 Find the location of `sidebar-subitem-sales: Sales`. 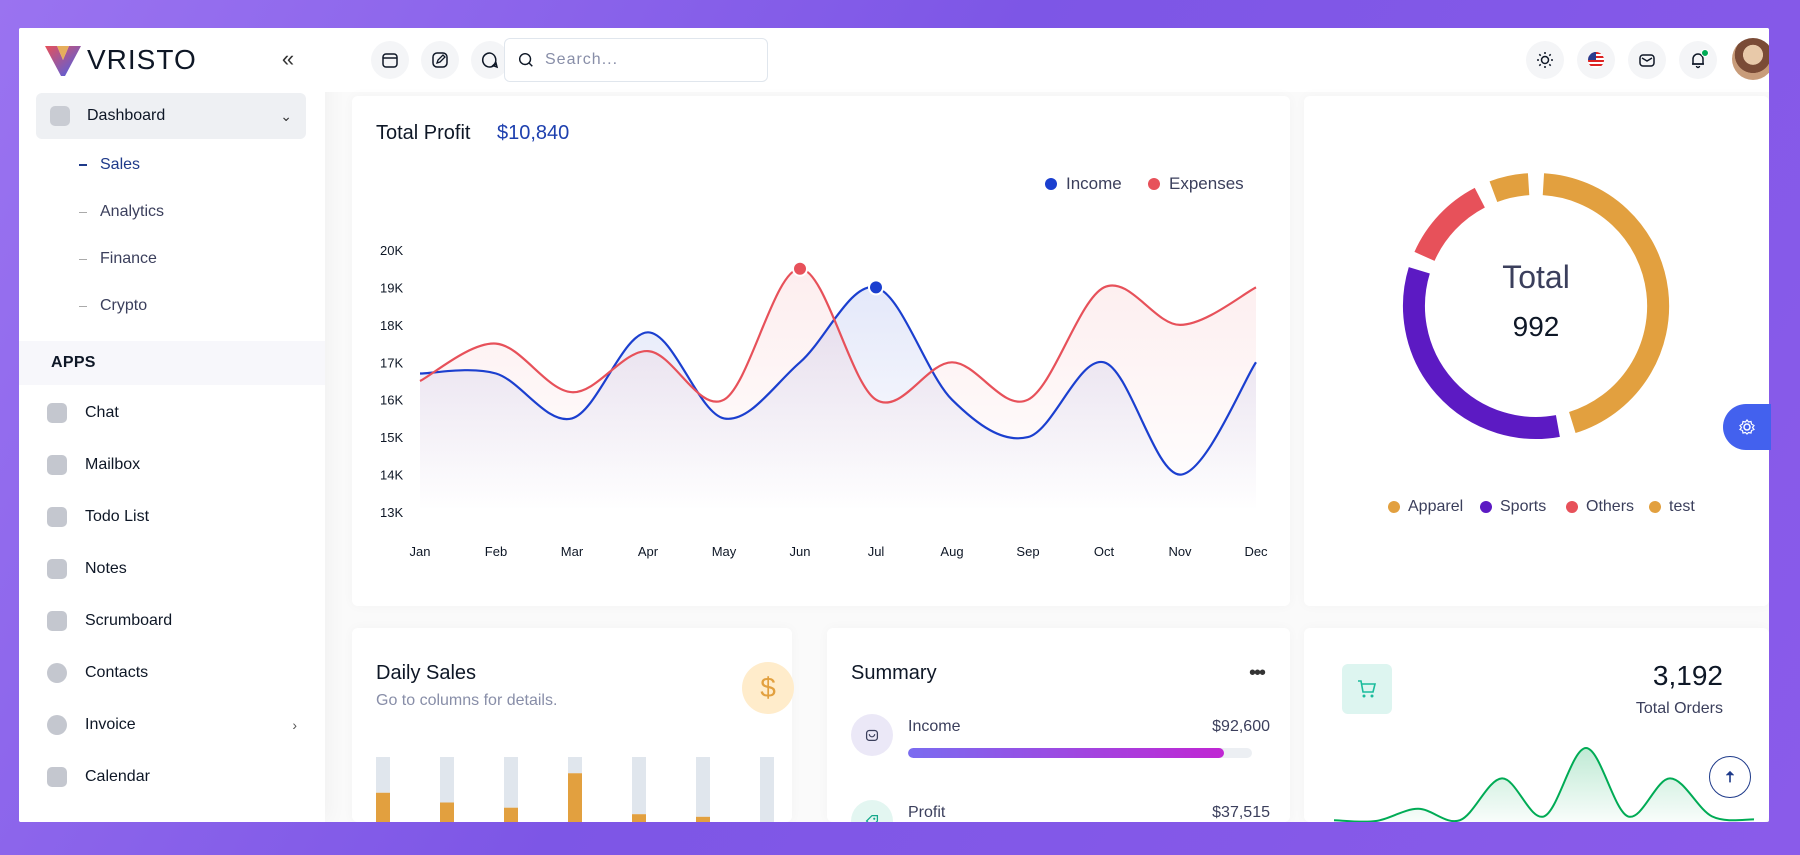

sidebar-subitem-sales: Sales is located at coordinates (109, 165).